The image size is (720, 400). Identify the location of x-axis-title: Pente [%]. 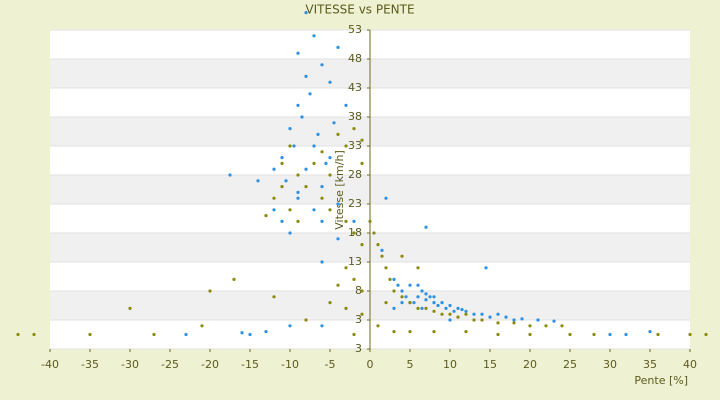
(661, 380).